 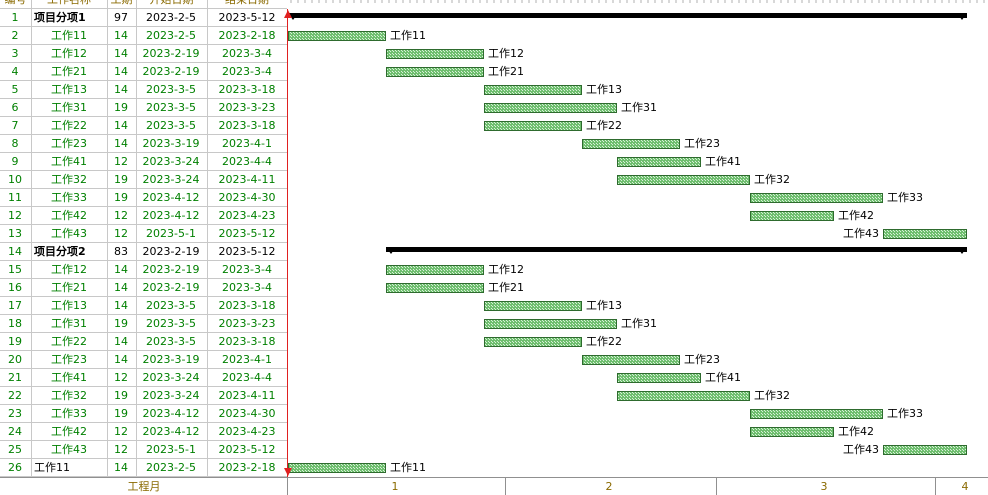 I want to click on duration: 83, so click(x=121, y=251).